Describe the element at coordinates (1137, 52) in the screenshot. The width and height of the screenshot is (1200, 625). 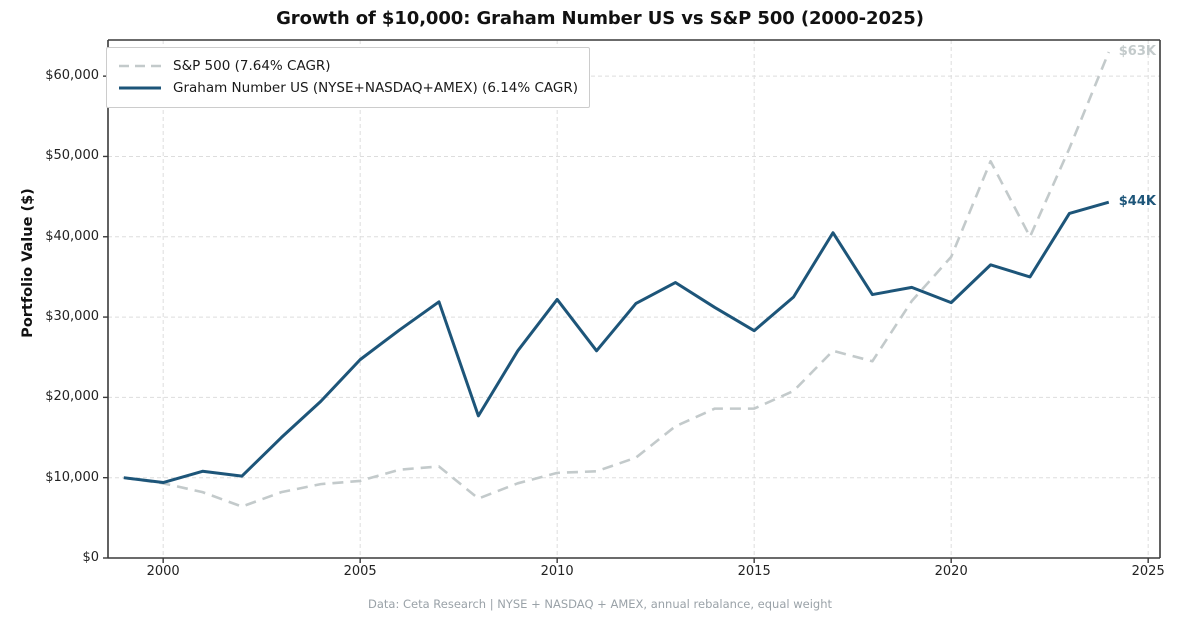
I see `end-label-series-0: $63K` at that location.